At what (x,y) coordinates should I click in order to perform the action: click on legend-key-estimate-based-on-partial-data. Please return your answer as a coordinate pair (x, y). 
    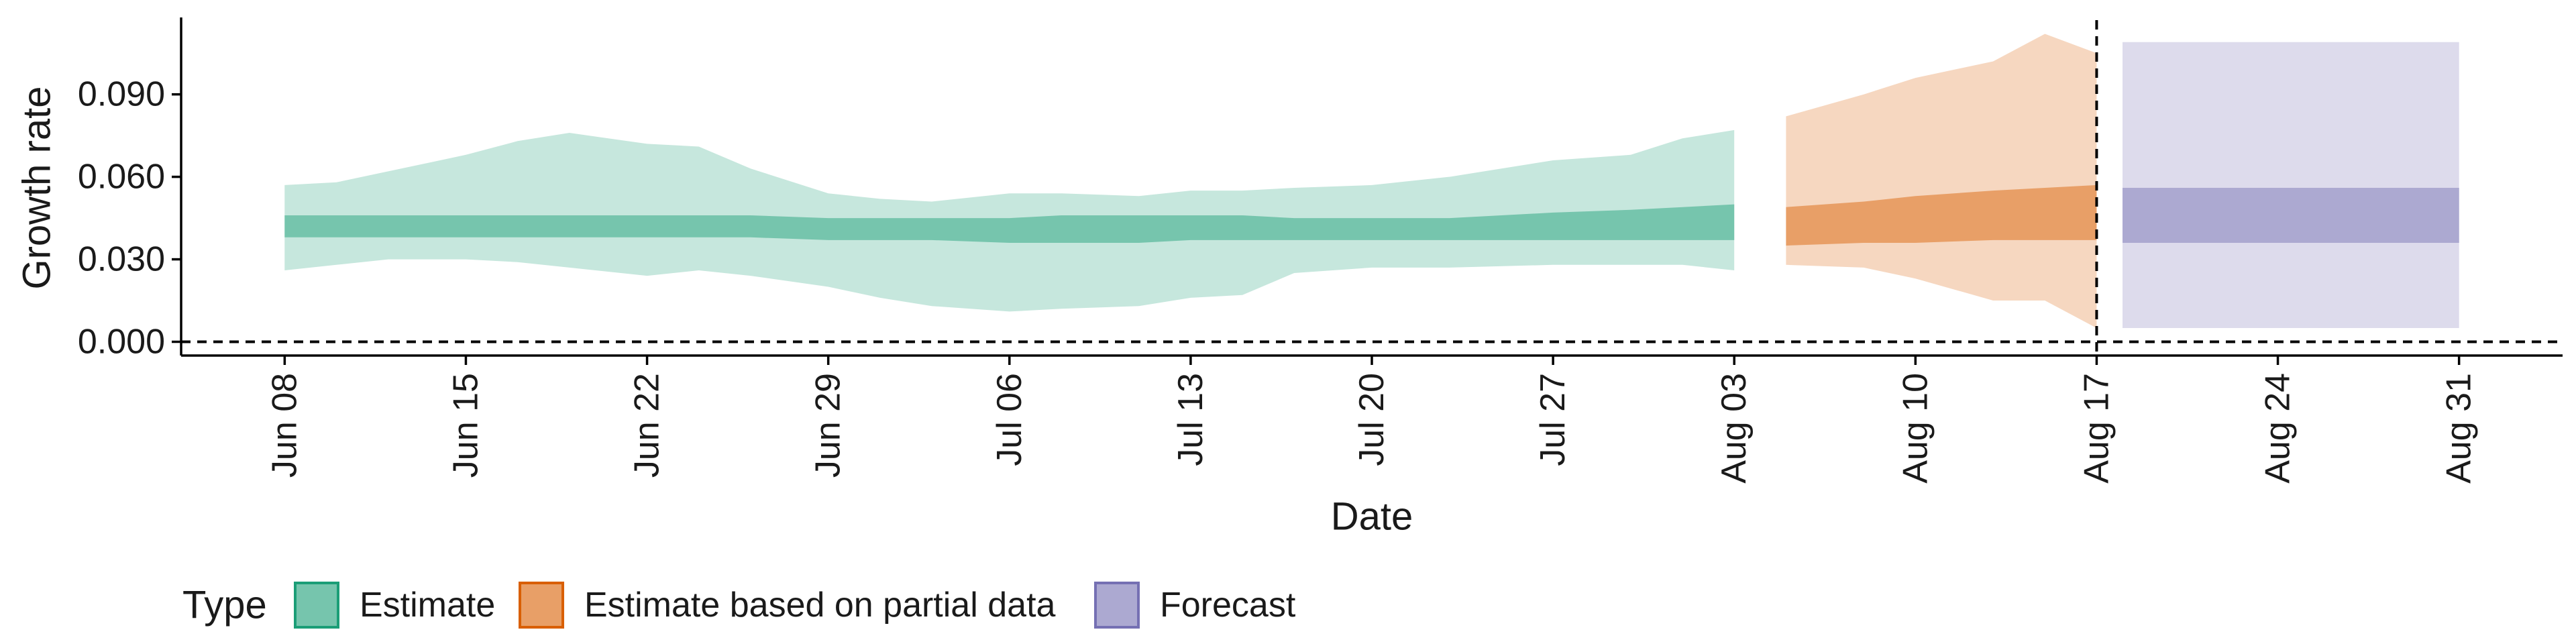
    Looking at the image, I should click on (541, 605).